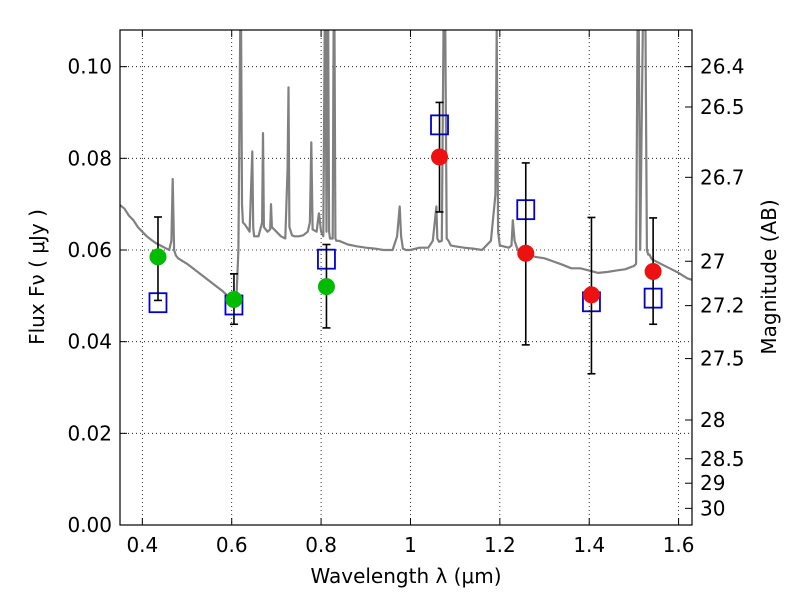  I want to click on y2-tick-label: 26.4, so click(722, 67).